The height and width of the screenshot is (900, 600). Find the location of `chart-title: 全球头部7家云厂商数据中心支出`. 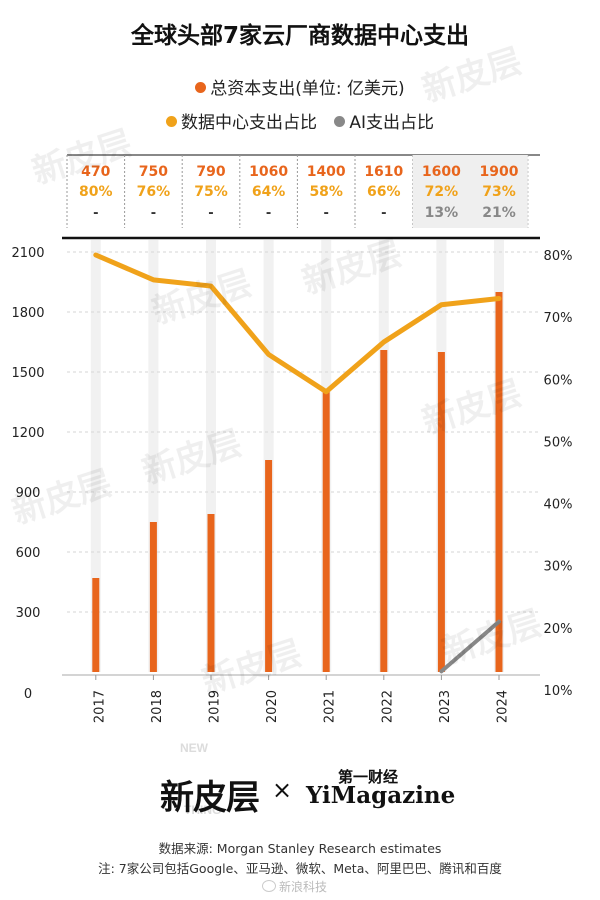

chart-title: 全球头部7家云厂商数据中心支出 is located at coordinates (299, 36).